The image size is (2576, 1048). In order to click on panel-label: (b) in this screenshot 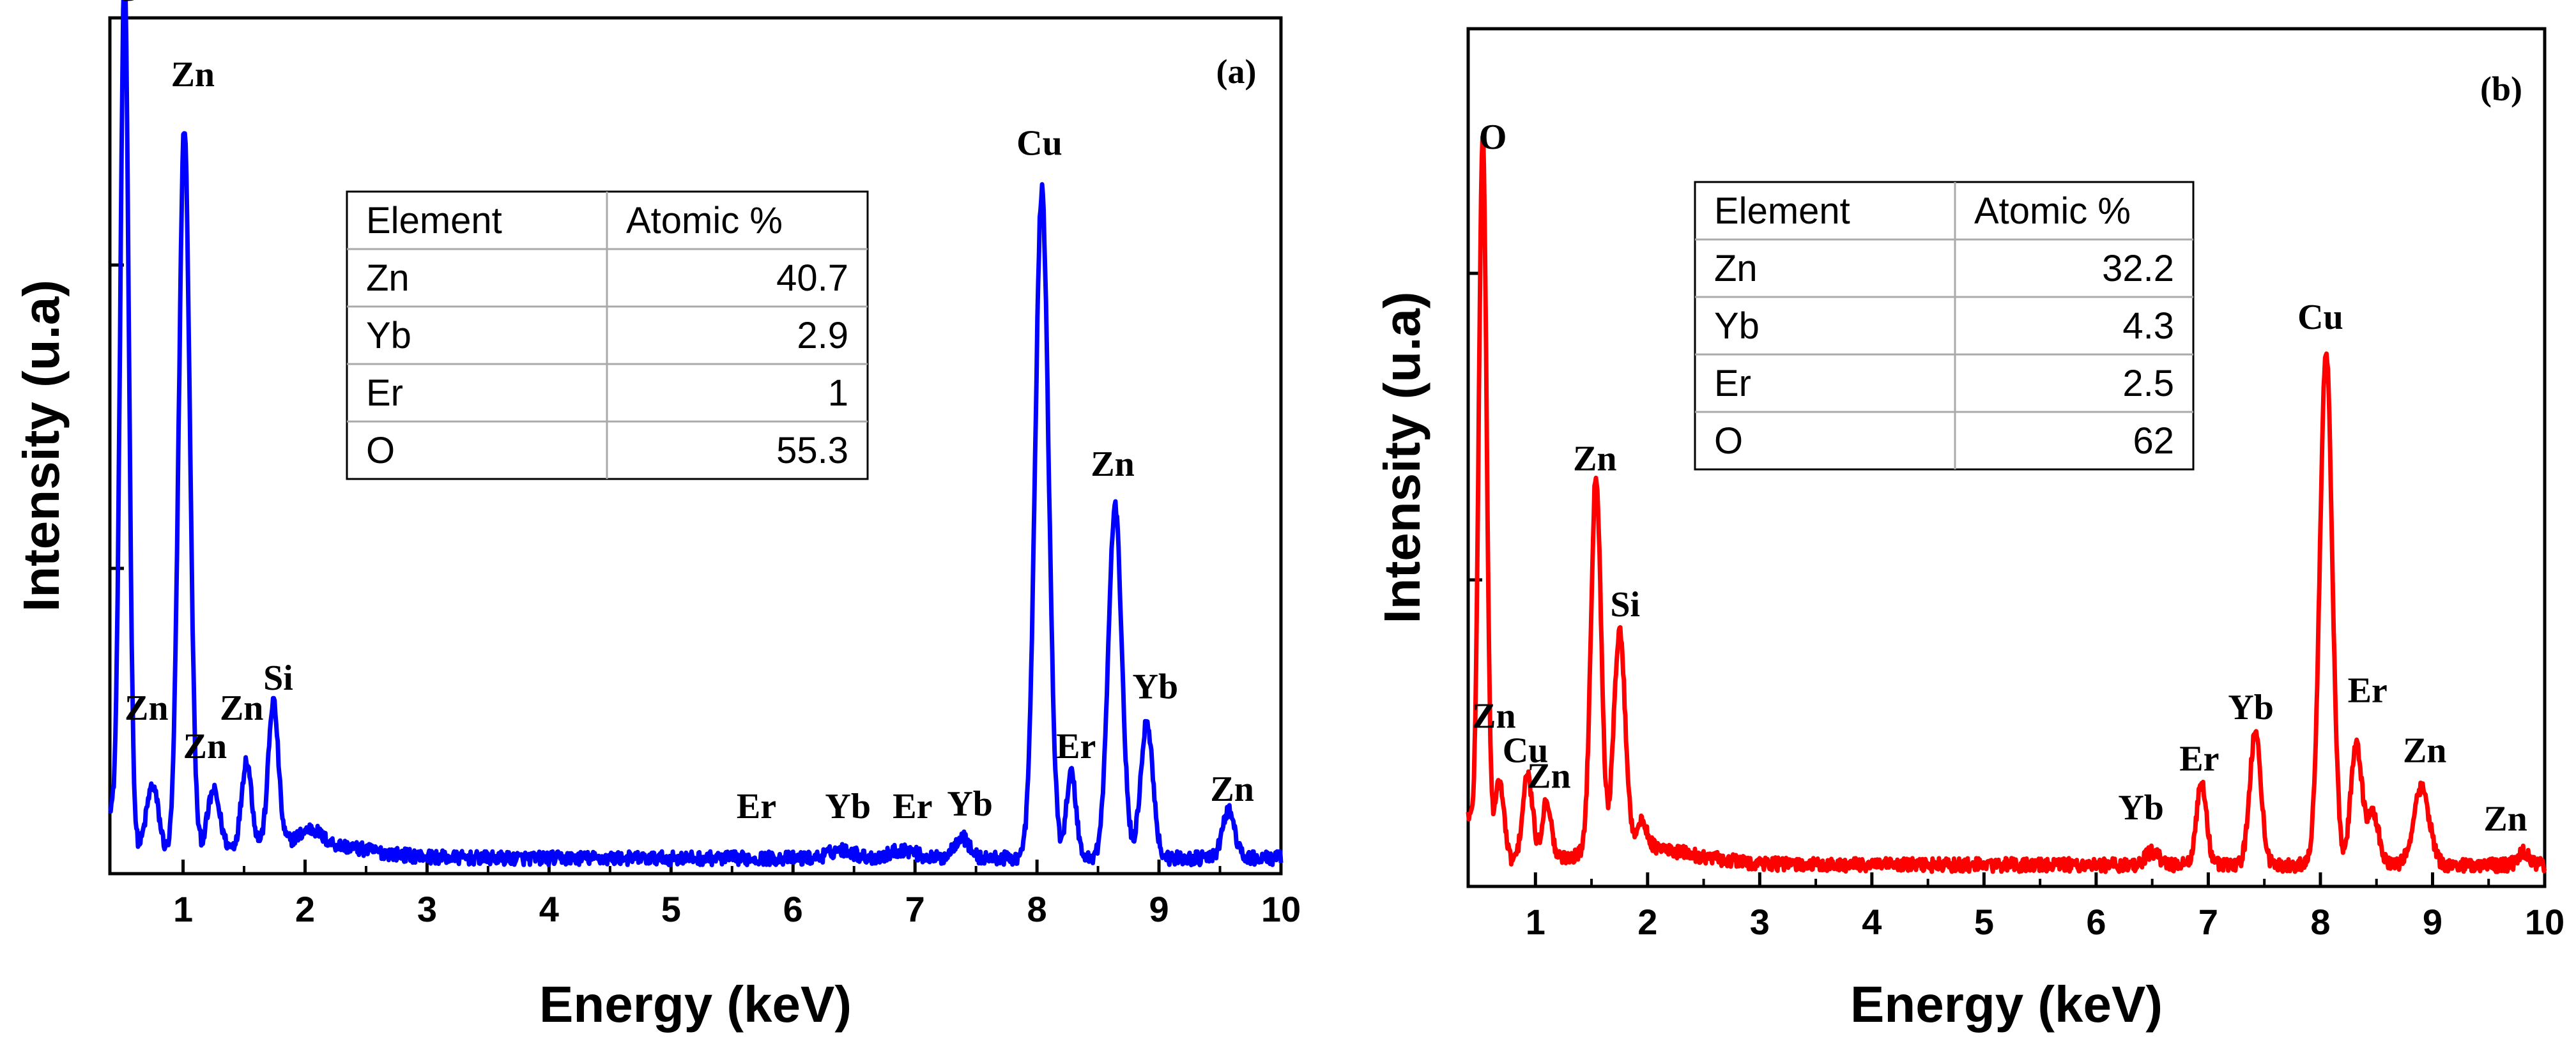, I will do `click(2501, 89)`.